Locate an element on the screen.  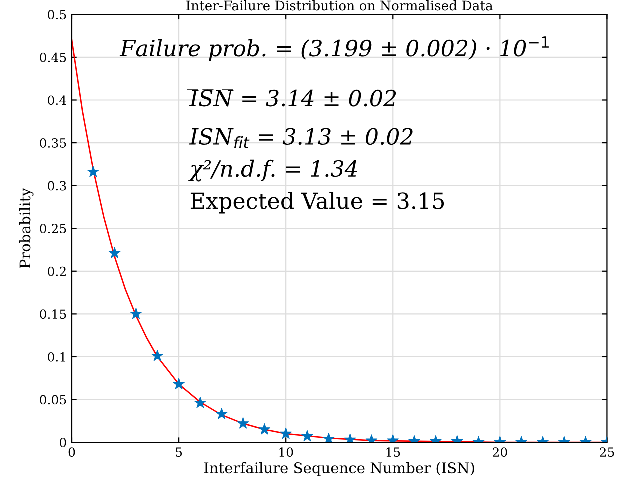
x-tick-label: 0 is located at coordinates (72, 453).